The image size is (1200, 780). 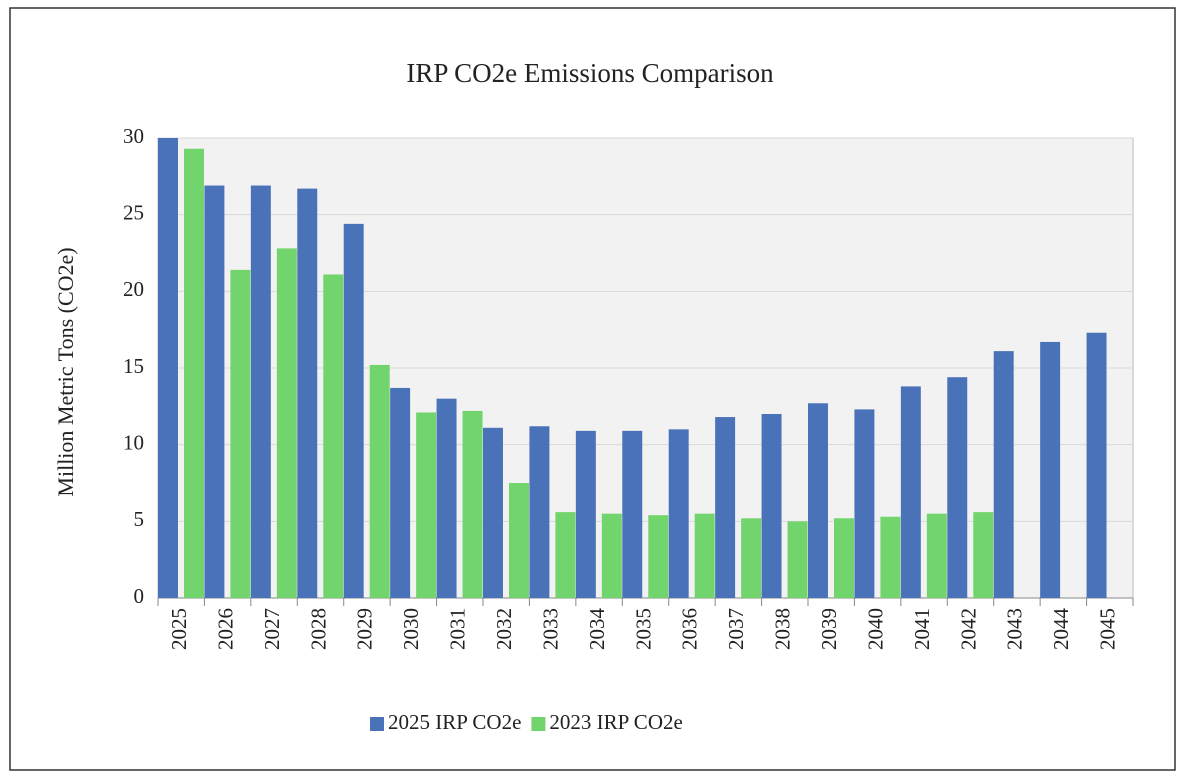 I want to click on y-tick-label: 5, so click(x=139, y=519).